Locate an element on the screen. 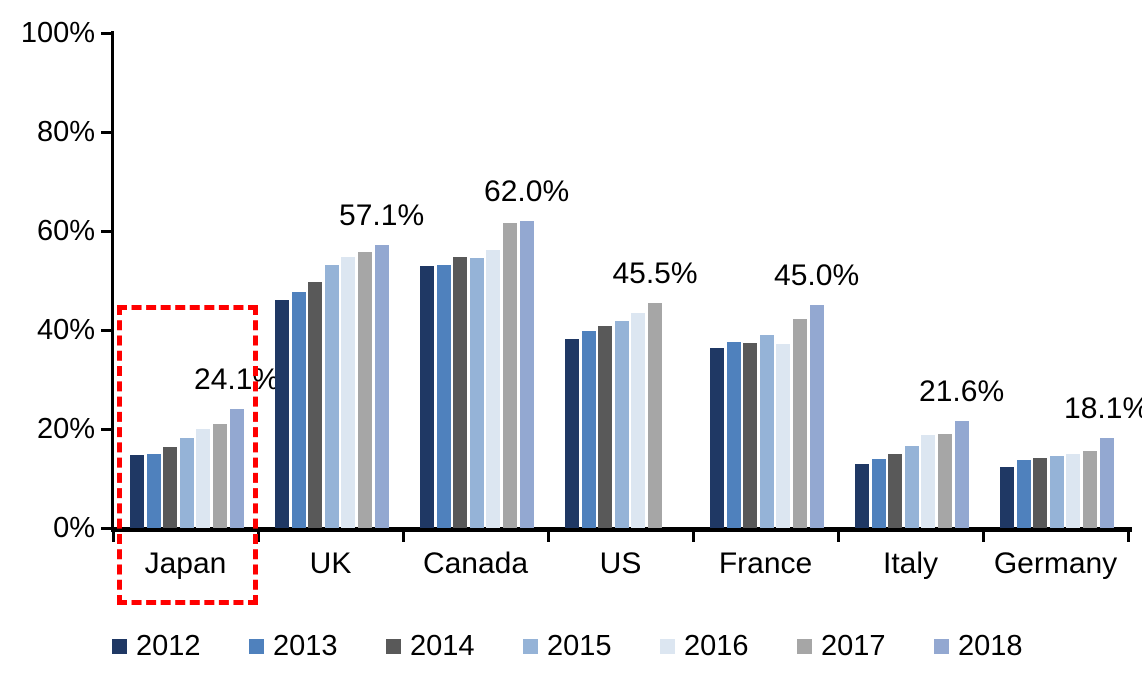 The width and height of the screenshot is (1142, 683). category-label-uk: UK is located at coordinates (330, 563).